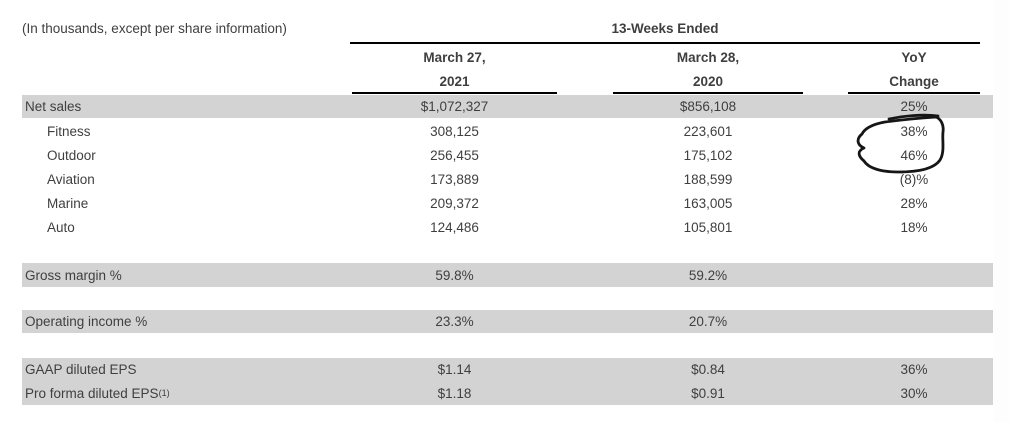 This screenshot has height=422, width=1009. I want to click on row-label: Operating income %, so click(86, 321).